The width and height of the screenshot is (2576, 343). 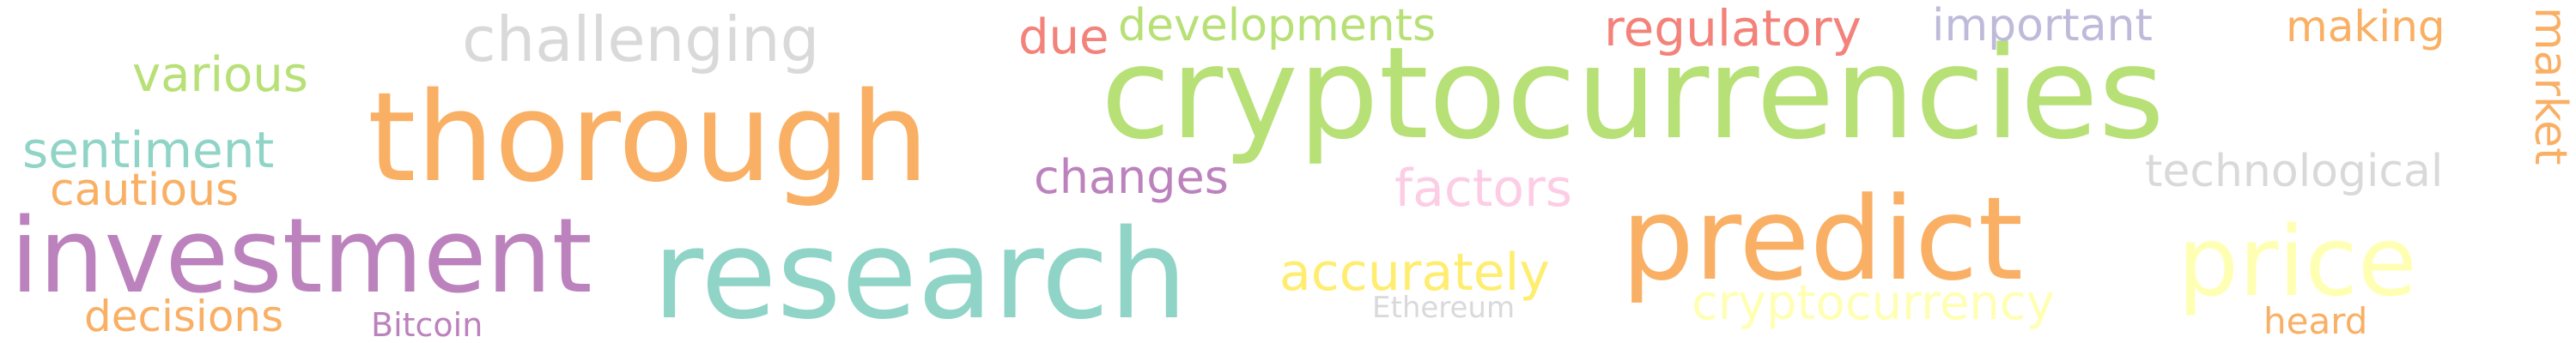 I want to click on word-predict: predict, so click(x=1822, y=239).